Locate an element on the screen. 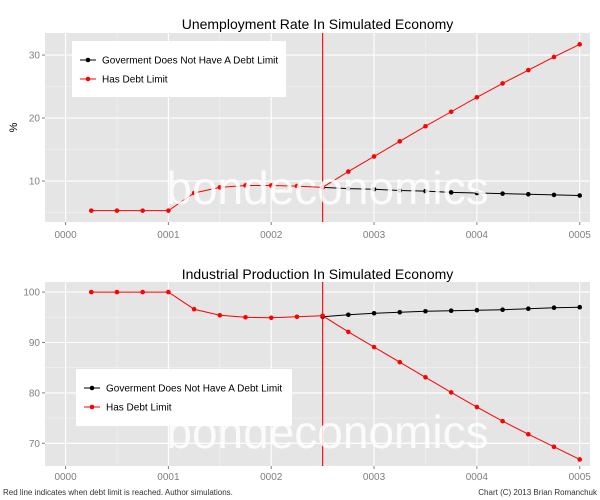 This screenshot has height=500, width=600. y-axis-label: % is located at coordinates (14, 127).